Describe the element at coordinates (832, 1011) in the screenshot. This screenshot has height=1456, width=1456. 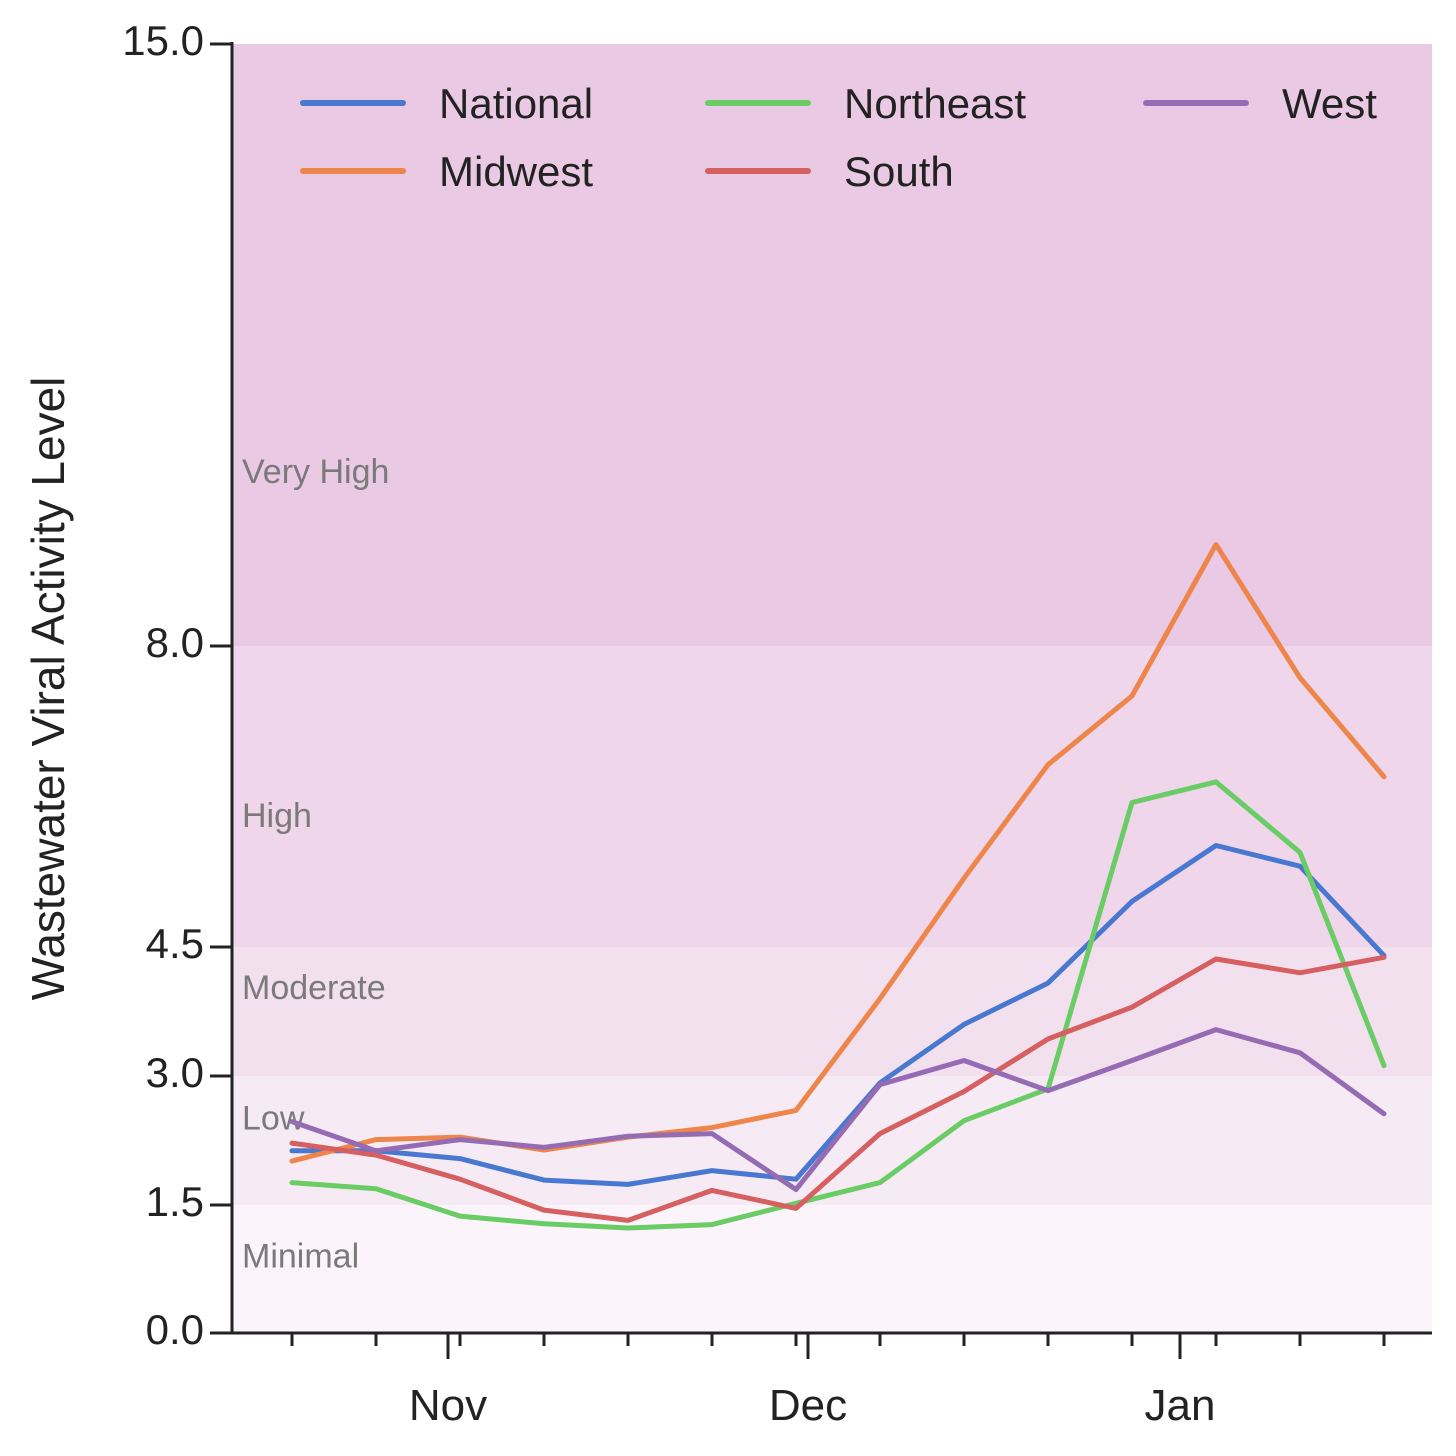
I see `band-moderate` at that location.